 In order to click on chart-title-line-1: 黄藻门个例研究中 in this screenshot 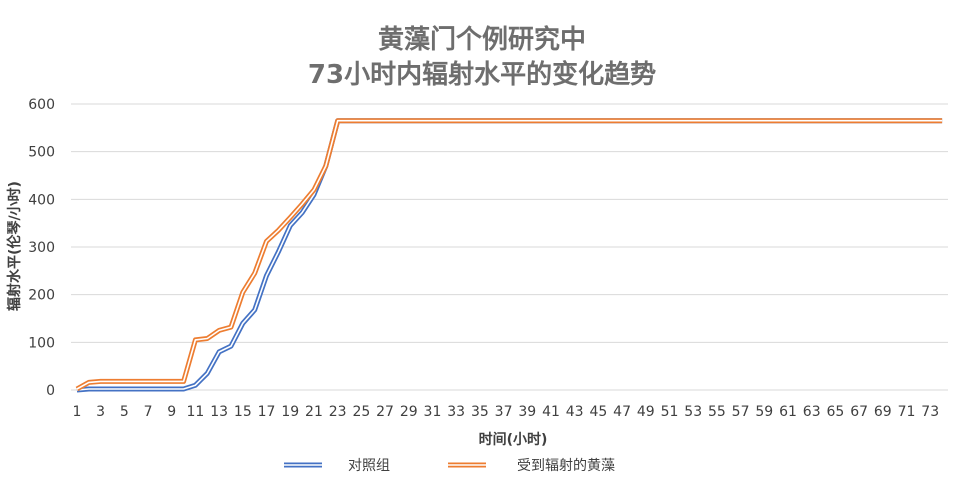, I will do `click(482, 39)`.